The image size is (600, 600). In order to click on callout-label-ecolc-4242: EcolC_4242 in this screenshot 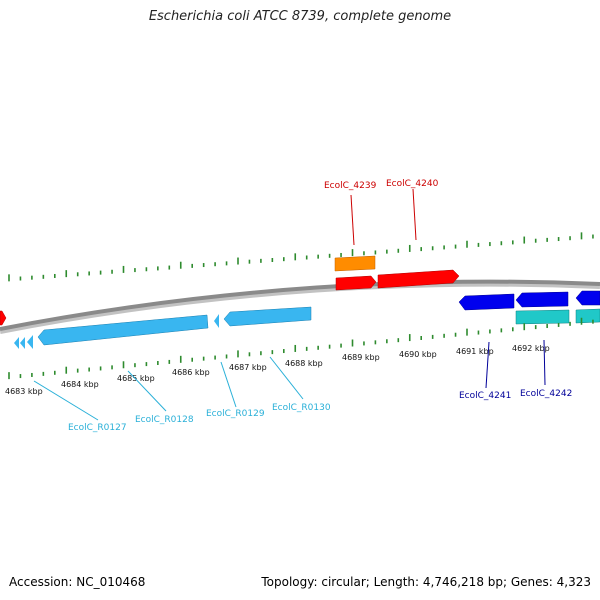, I will do `click(546, 394)`.